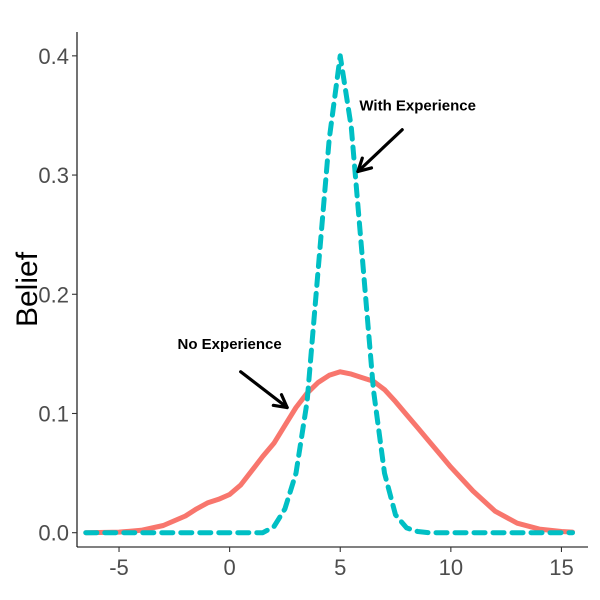  I want to click on x-ticks: -5 0 5 10 15, so click(341, 563).